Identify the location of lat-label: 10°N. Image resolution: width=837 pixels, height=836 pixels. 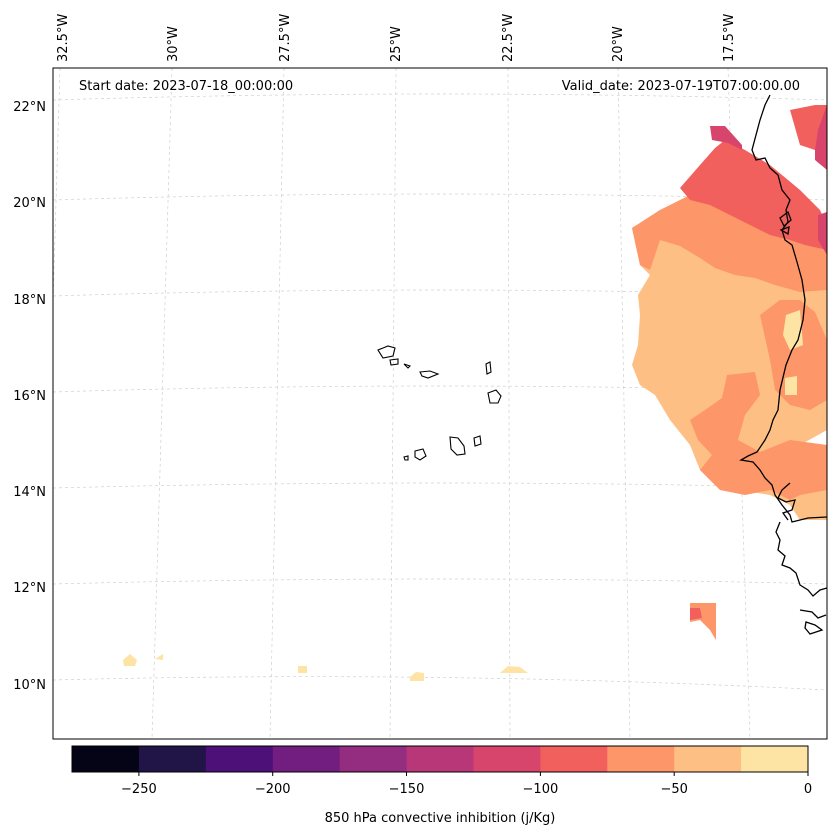
(29, 685).